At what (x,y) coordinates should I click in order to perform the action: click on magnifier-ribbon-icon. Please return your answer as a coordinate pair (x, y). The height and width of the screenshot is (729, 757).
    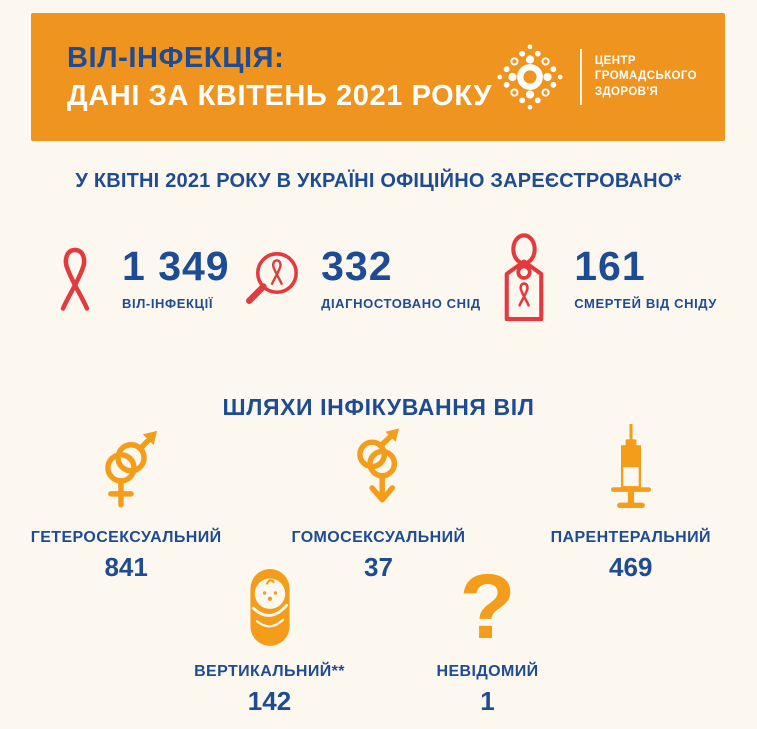
    Looking at the image, I should click on (272, 278).